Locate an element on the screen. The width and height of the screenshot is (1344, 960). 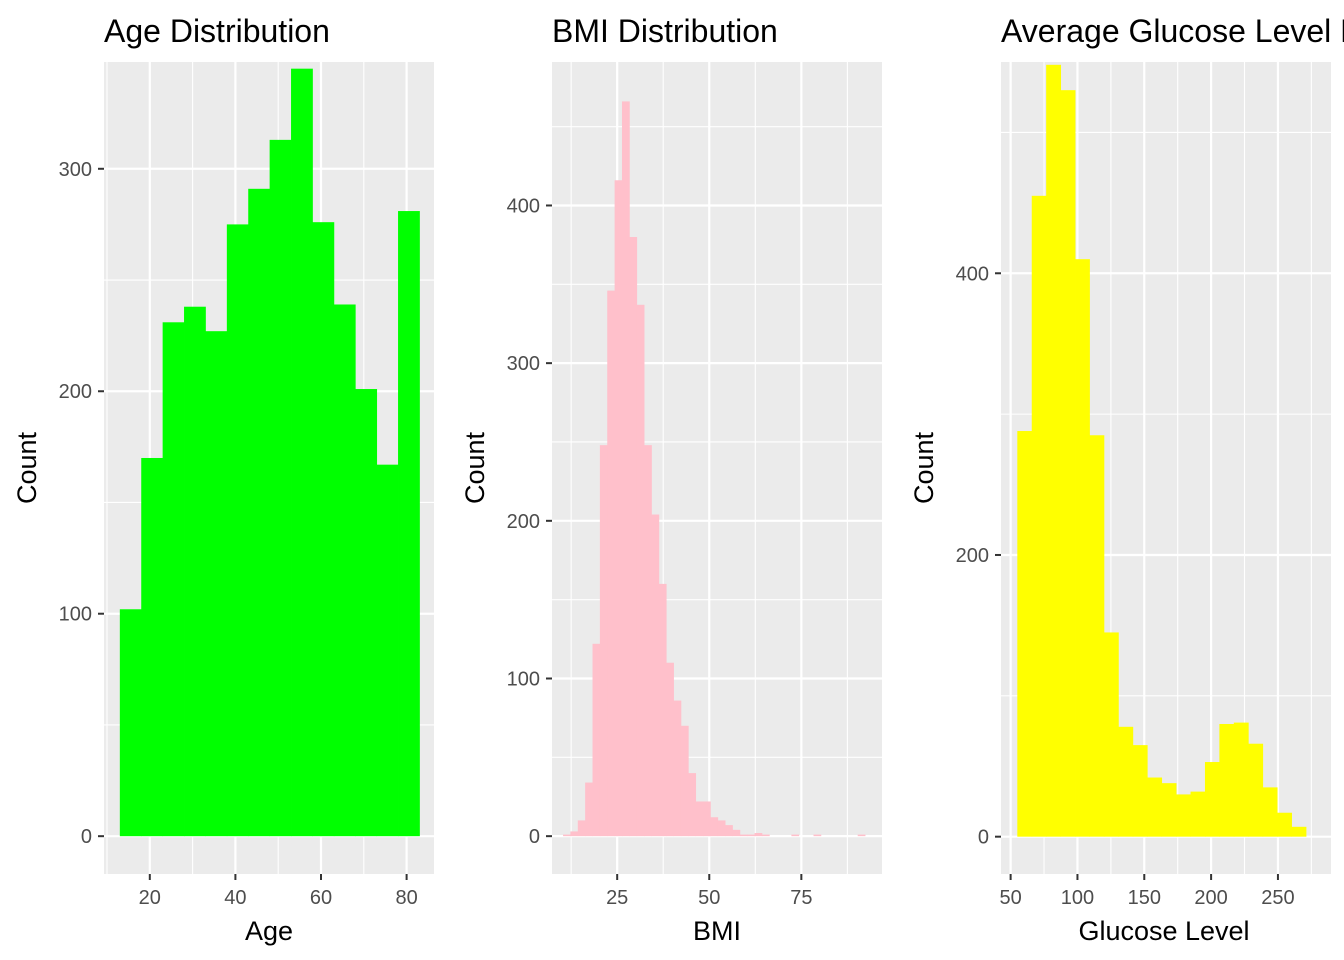
x-axis-label: BMI is located at coordinates (717, 931).